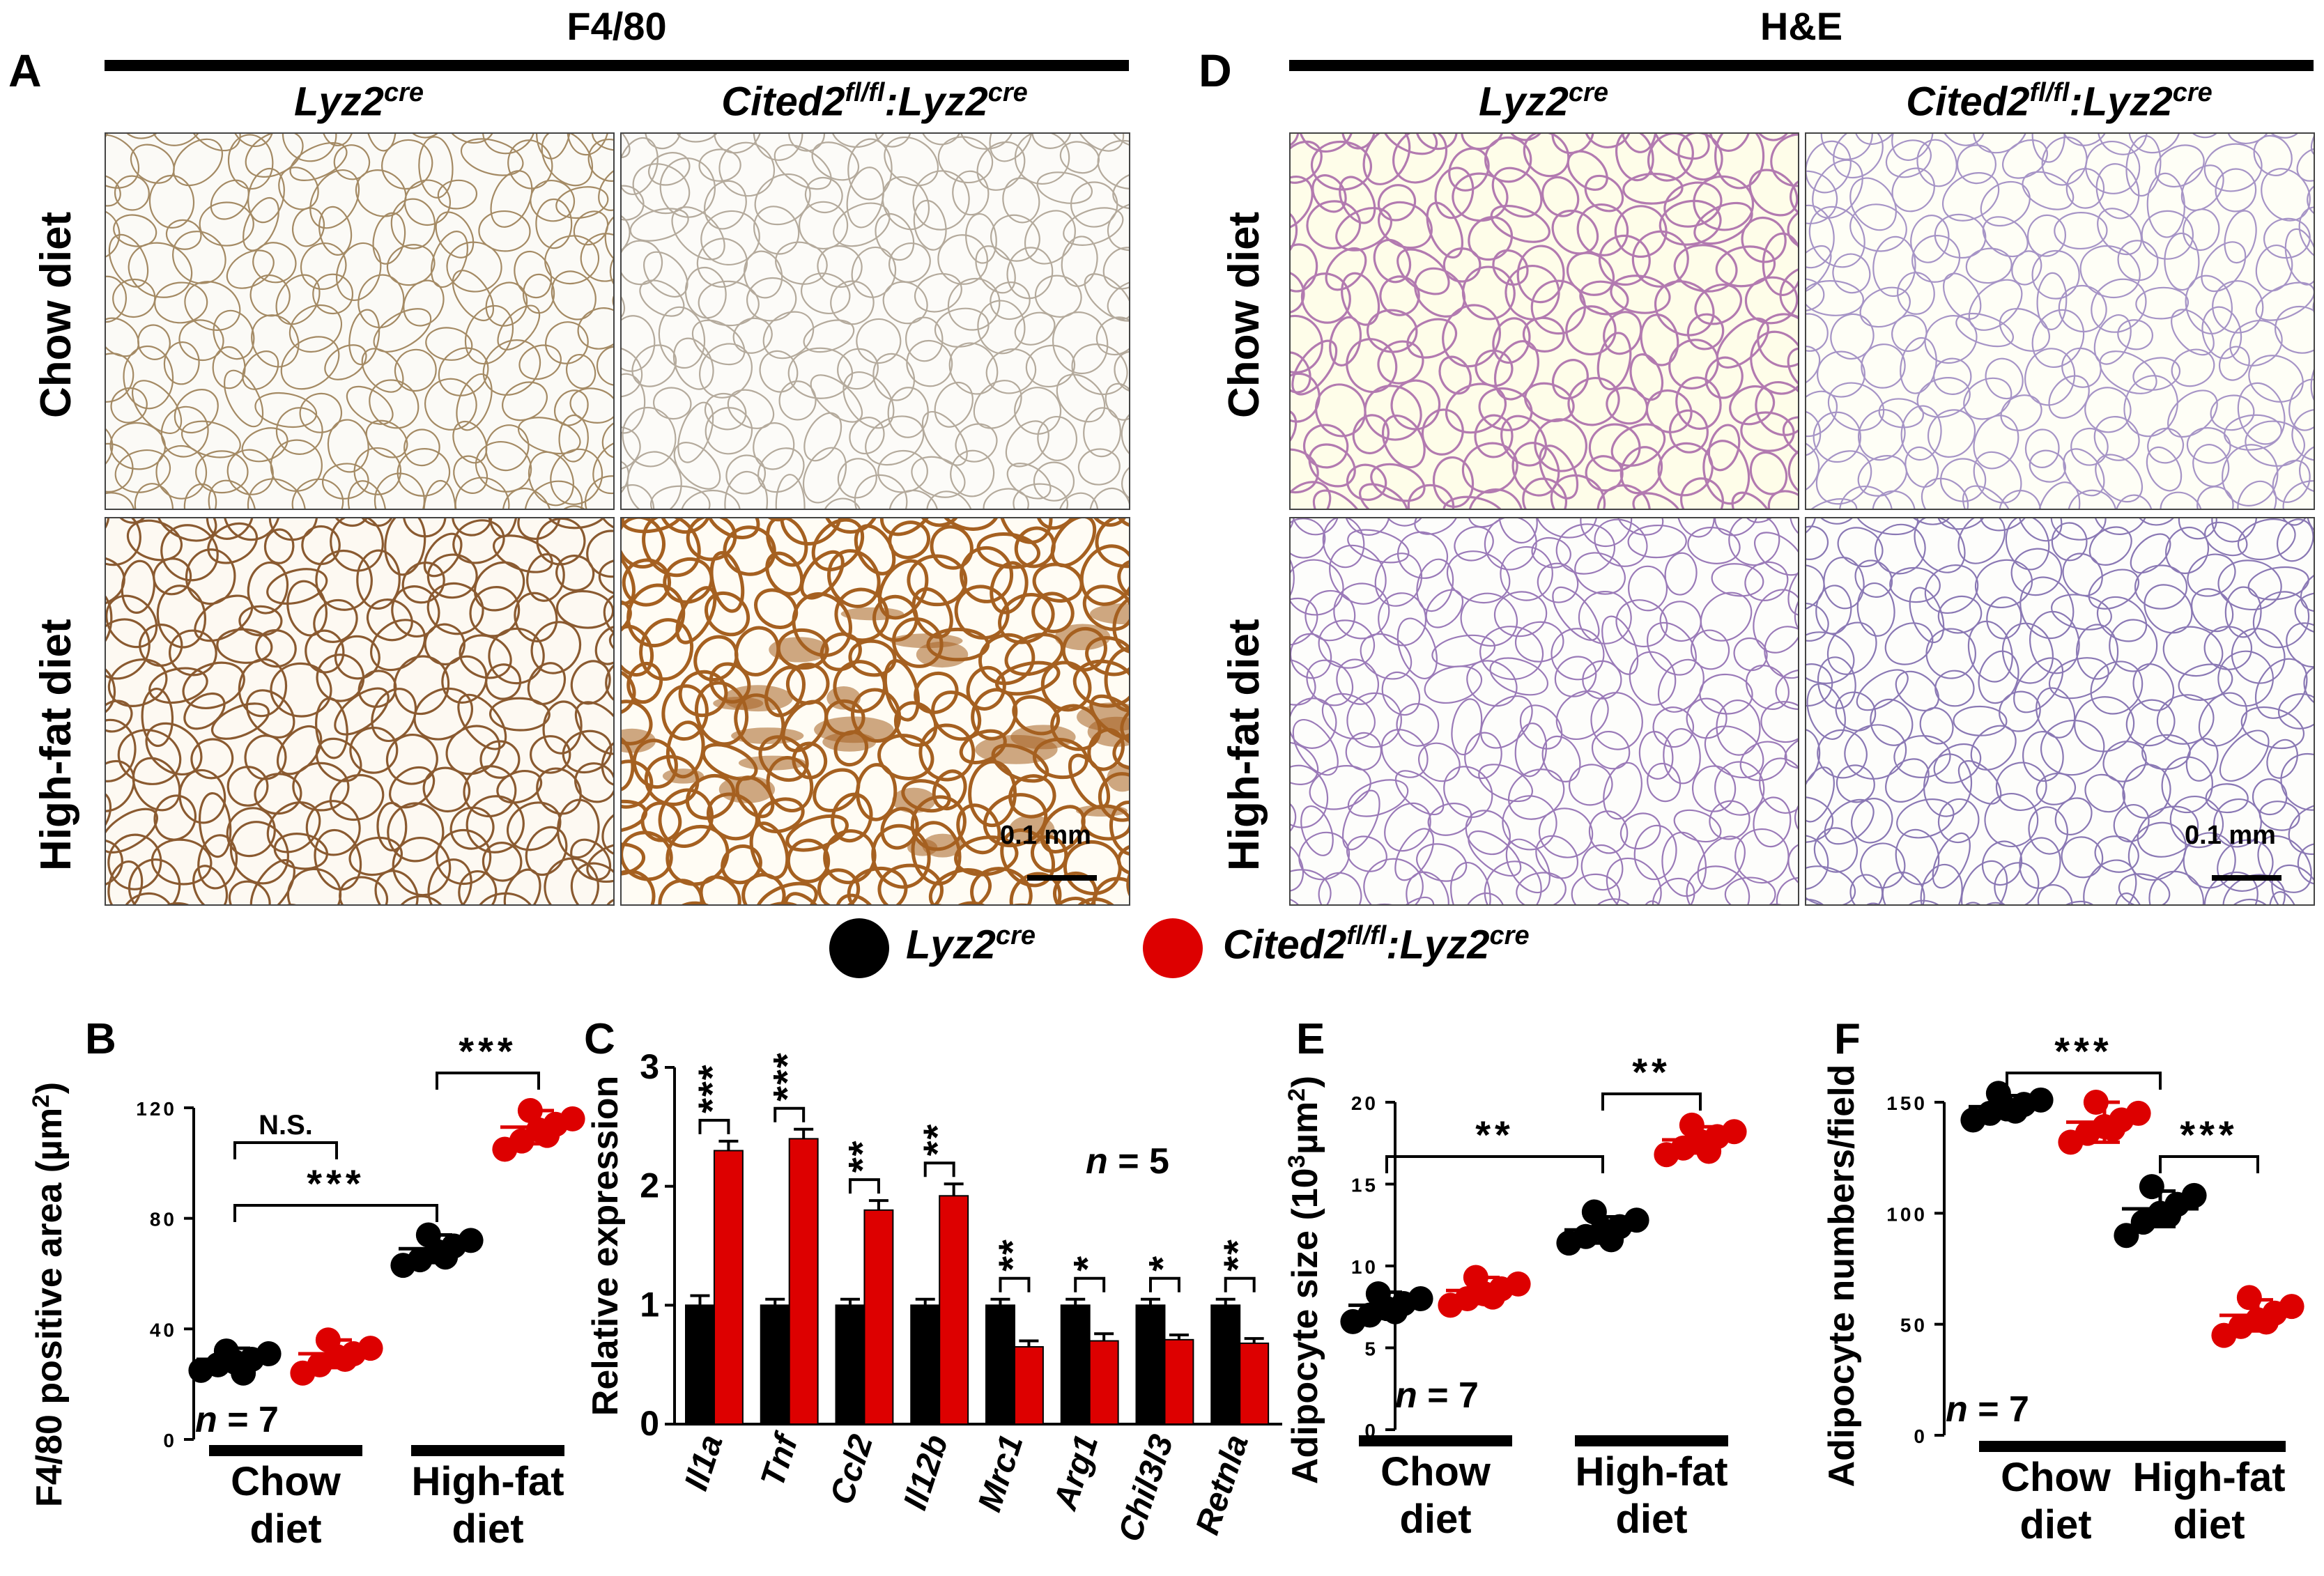 The image size is (2324, 1576). Describe the element at coordinates (170, 1440) in the screenshot. I see `y-tick-label: 0` at that location.